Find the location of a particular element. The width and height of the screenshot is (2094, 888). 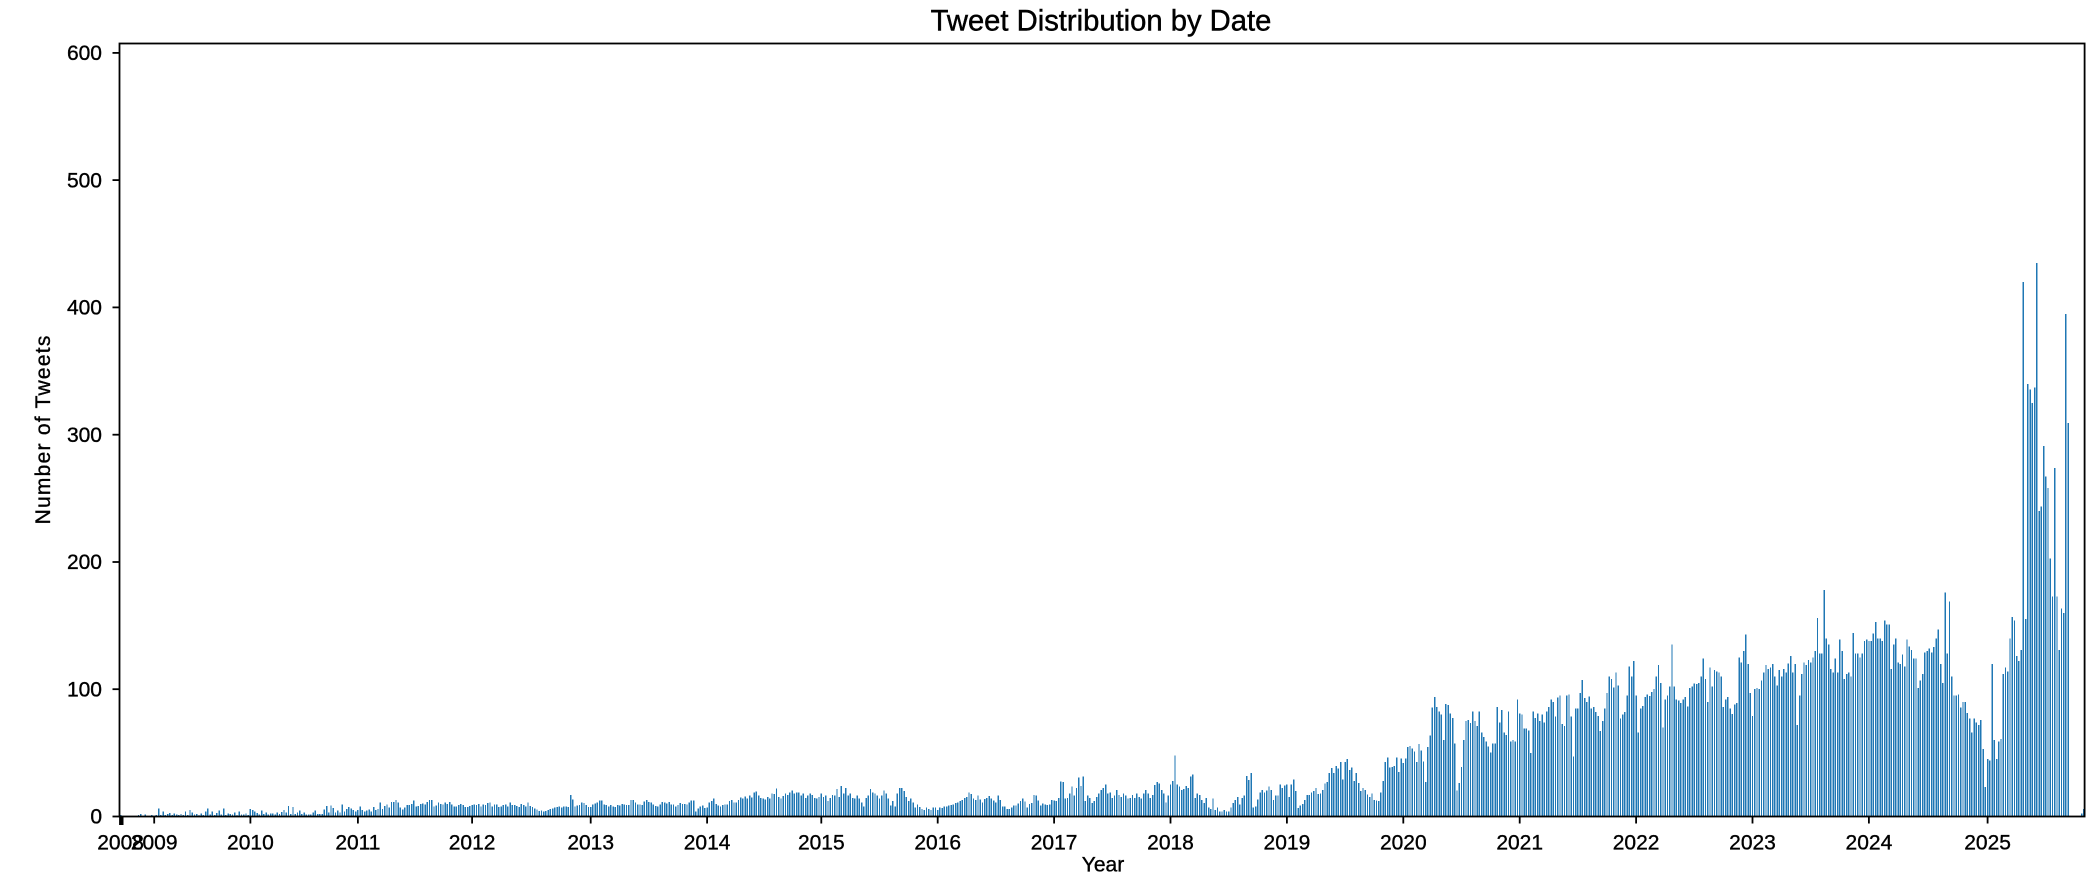

svg-text: 2023 is located at coordinates (1752, 843).